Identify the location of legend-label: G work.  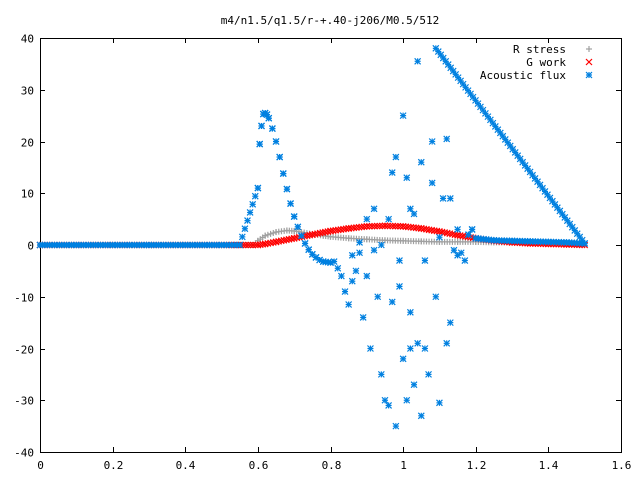
(546, 62).